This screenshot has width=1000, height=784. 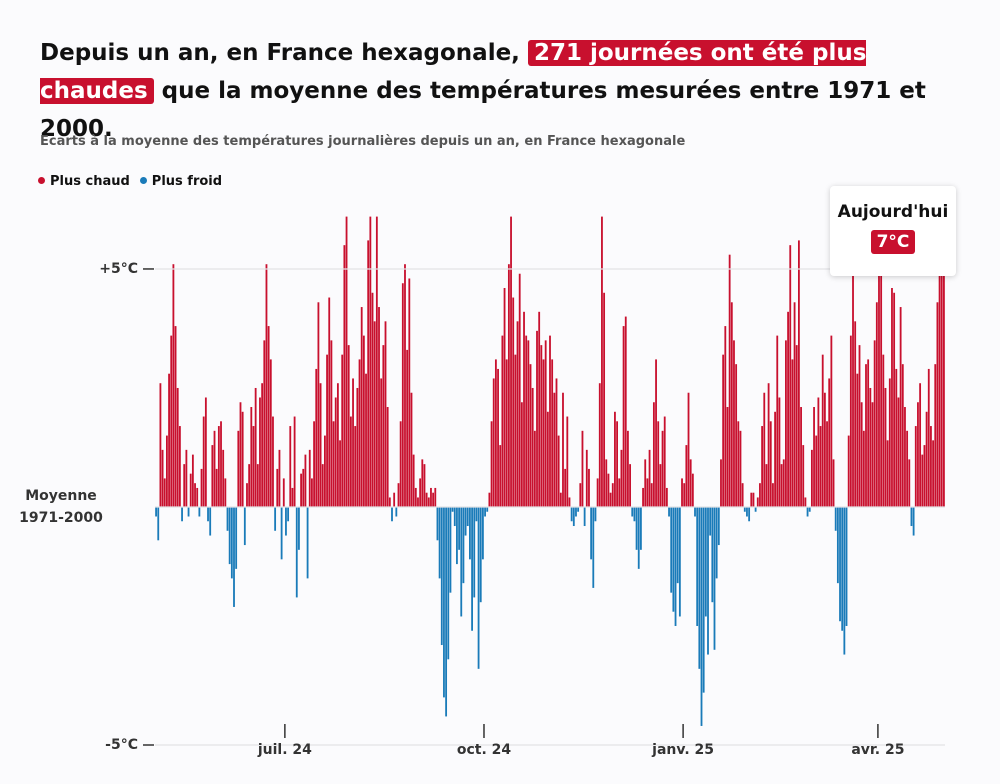 What do you see at coordinates (41, 180) in the screenshot?
I see `legend-dot` at bounding box center [41, 180].